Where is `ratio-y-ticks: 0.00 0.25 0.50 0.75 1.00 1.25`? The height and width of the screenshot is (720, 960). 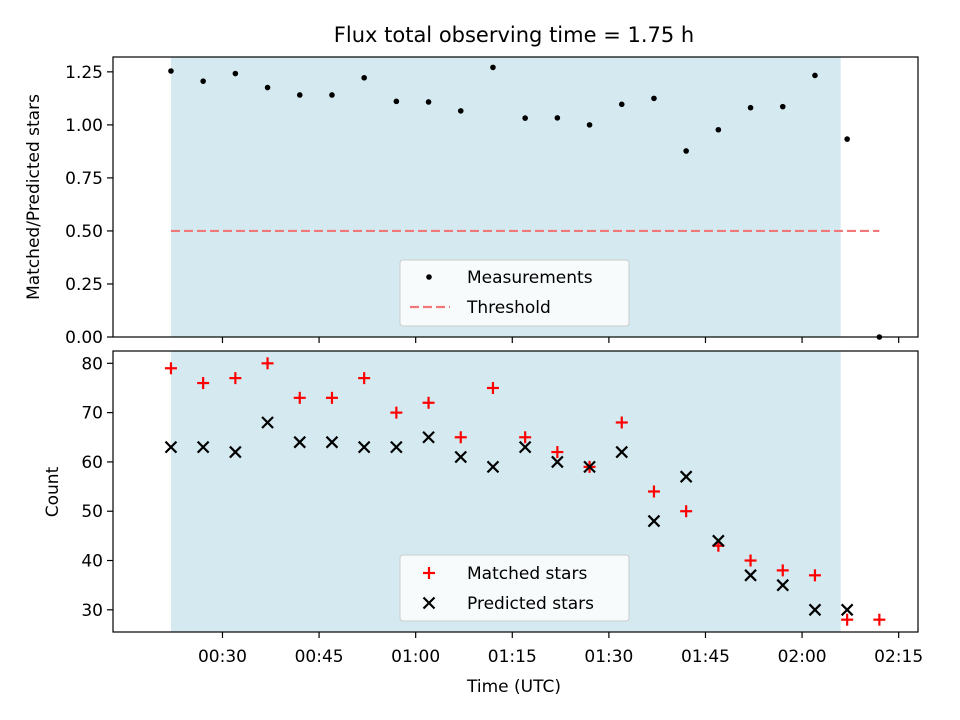
ratio-y-ticks: 0.00 0.25 0.50 0.75 1.00 1.25 is located at coordinates (89, 205).